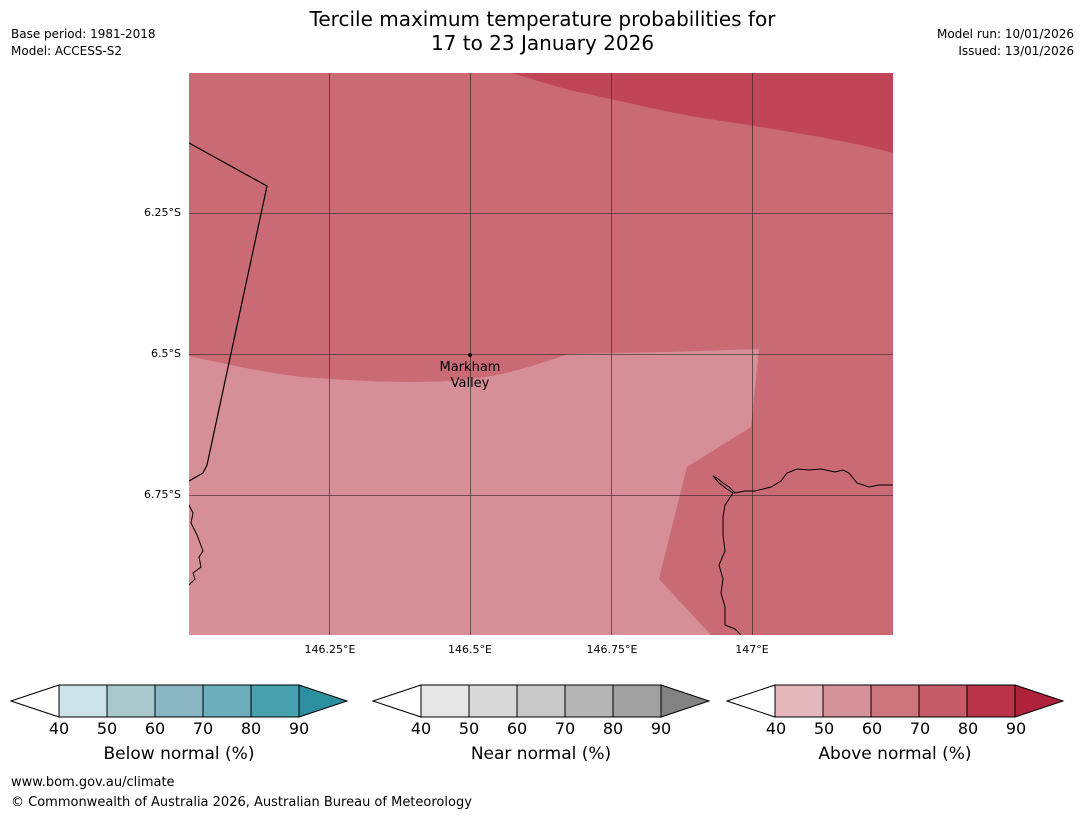 This screenshot has height=816, width=1085. Describe the element at coordinates (968, 728) in the screenshot. I see `above-tick-80: 80` at that location.